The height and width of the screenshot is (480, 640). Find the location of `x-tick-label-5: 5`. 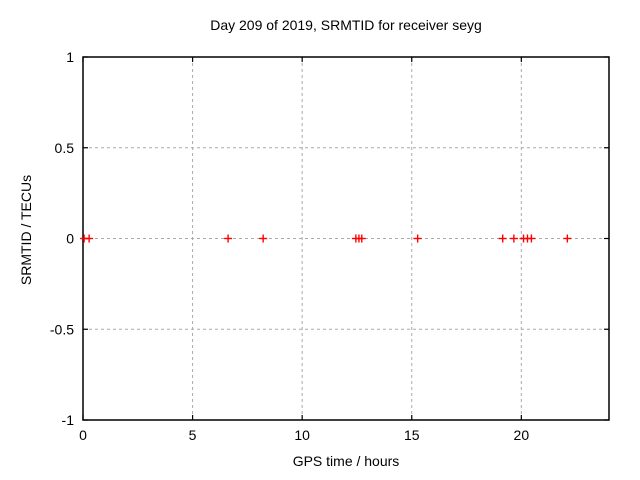

x-tick-label-5: 5 is located at coordinates (193, 435).